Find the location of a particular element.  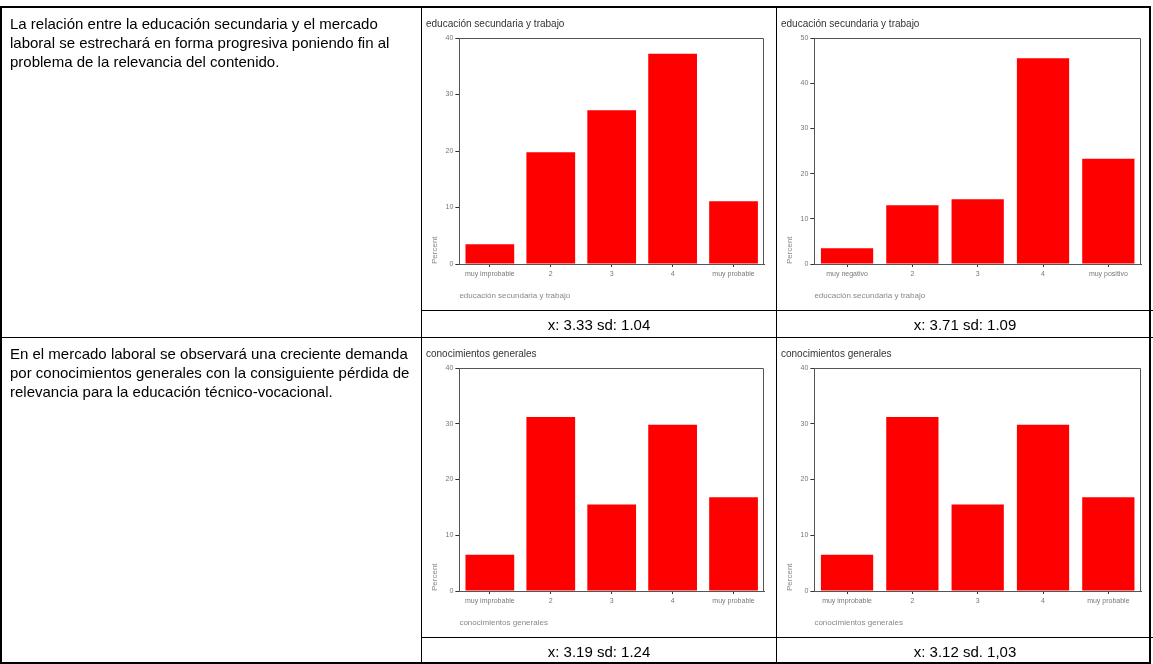

text: x: 3.12 sd. 1,03 is located at coordinates (965, 651).